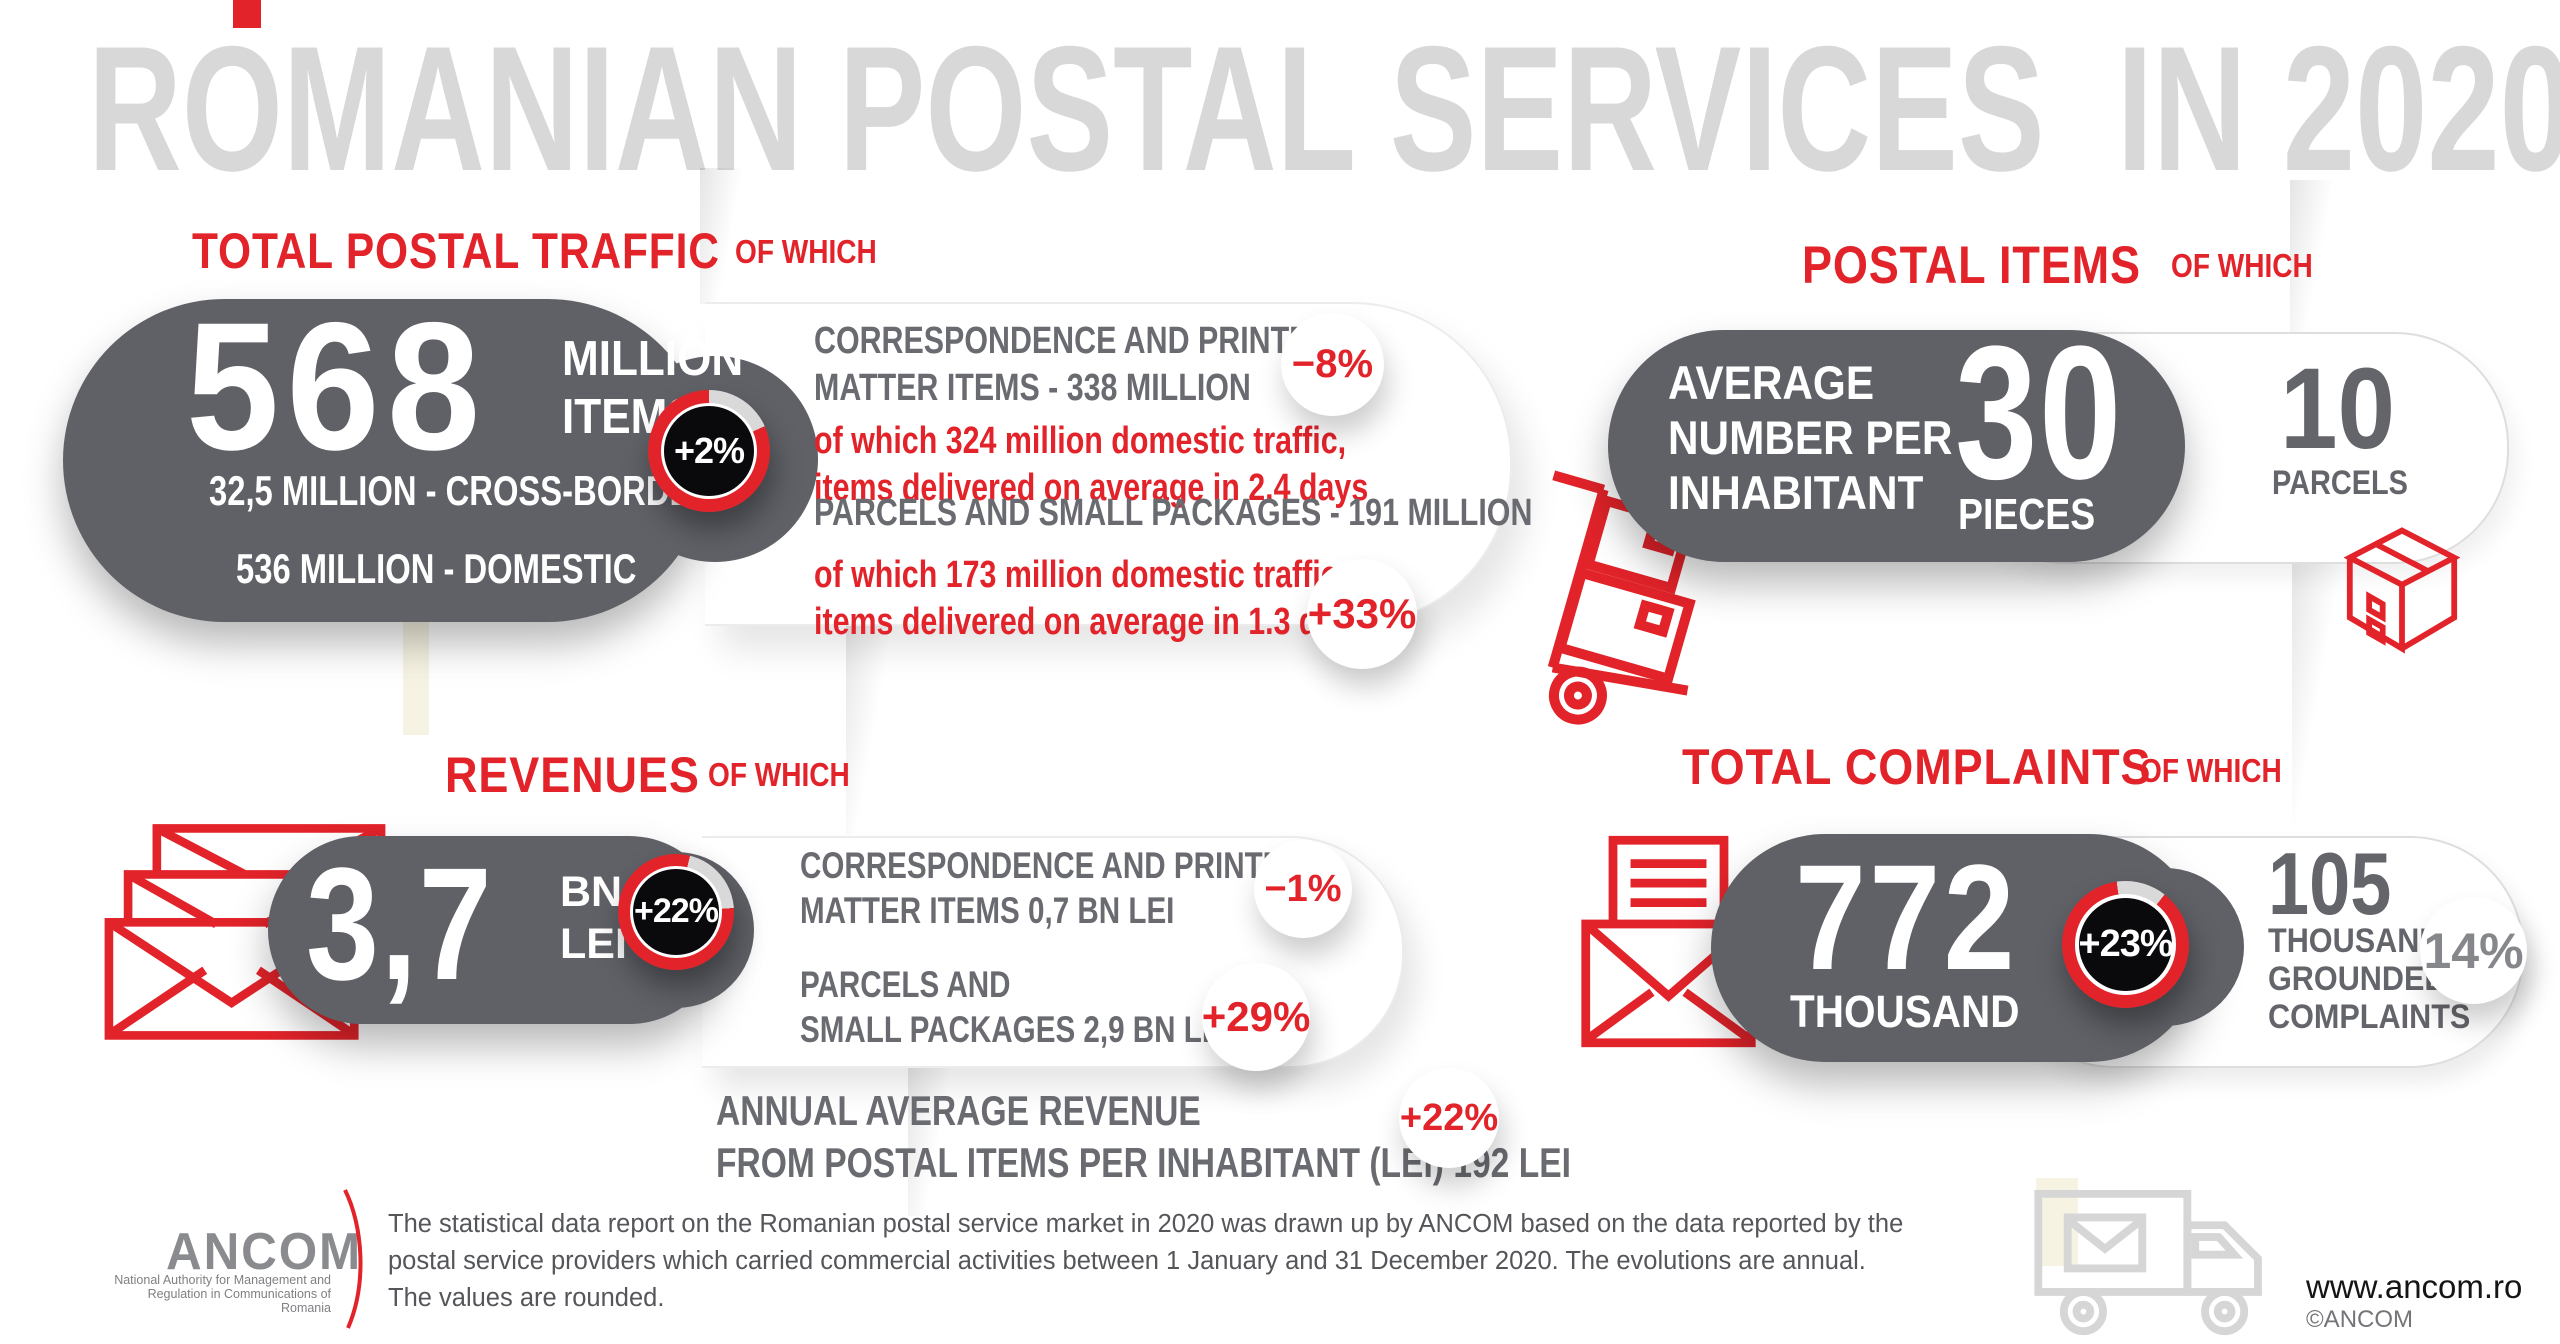  What do you see at coordinates (2155, 1264) in the screenshot?
I see `delivery-truck-icon` at bounding box center [2155, 1264].